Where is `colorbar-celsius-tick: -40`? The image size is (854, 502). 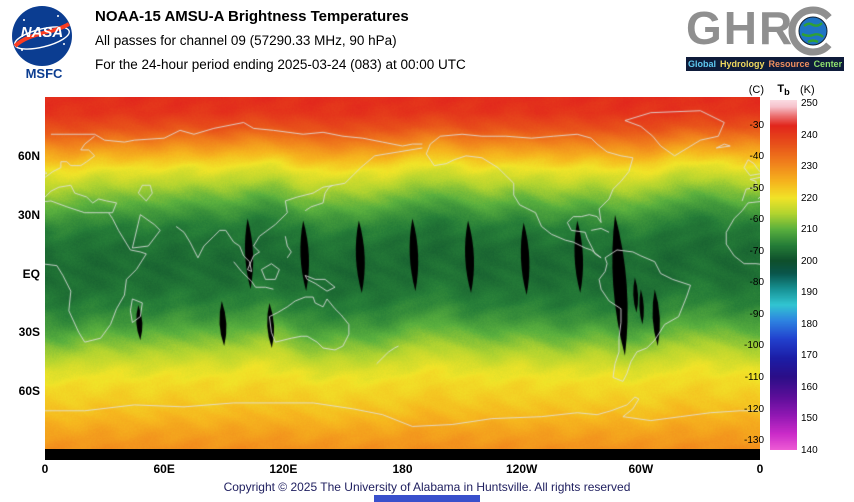 colorbar-celsius-tick: -40 is located at coordinates (756, 157).